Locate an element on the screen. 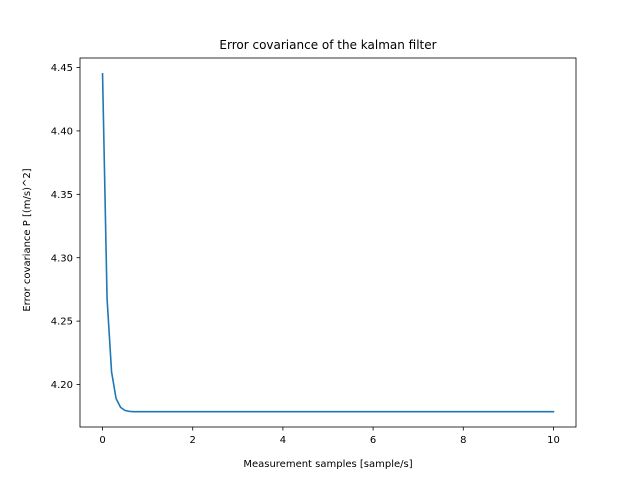 This screenshot has width=640, height=480. x-tick-label: 6 is located at coordinates (373, 440).